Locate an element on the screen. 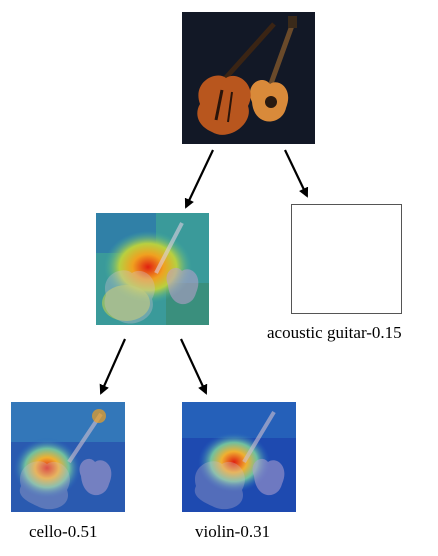  violin-heatmap-overlay is located at coordinates (239, 457).